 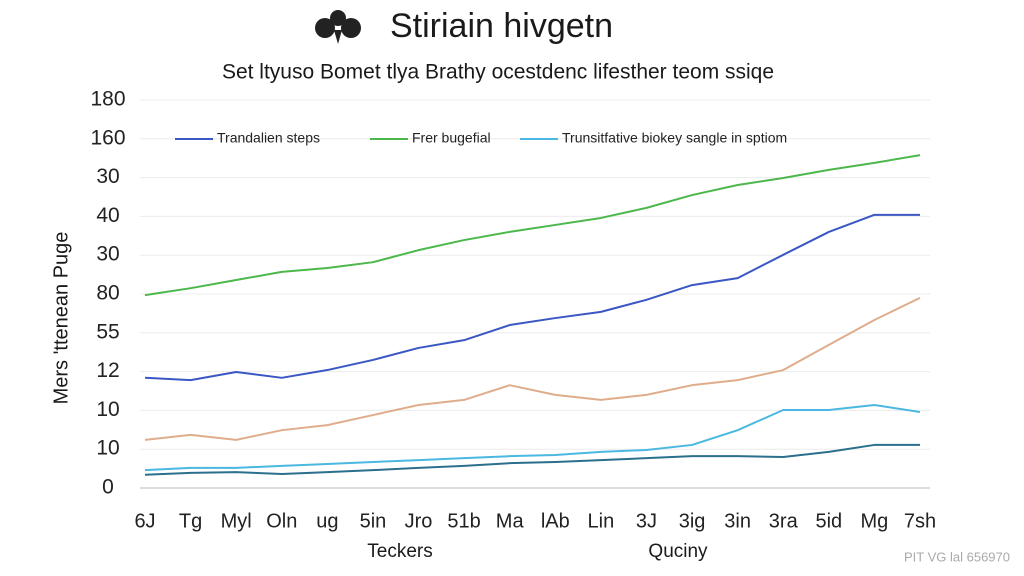 What do you see at coordinates (107, 293) in the screenshot?
I see `y-tick-label: 80` at bounding box center [107, 293].